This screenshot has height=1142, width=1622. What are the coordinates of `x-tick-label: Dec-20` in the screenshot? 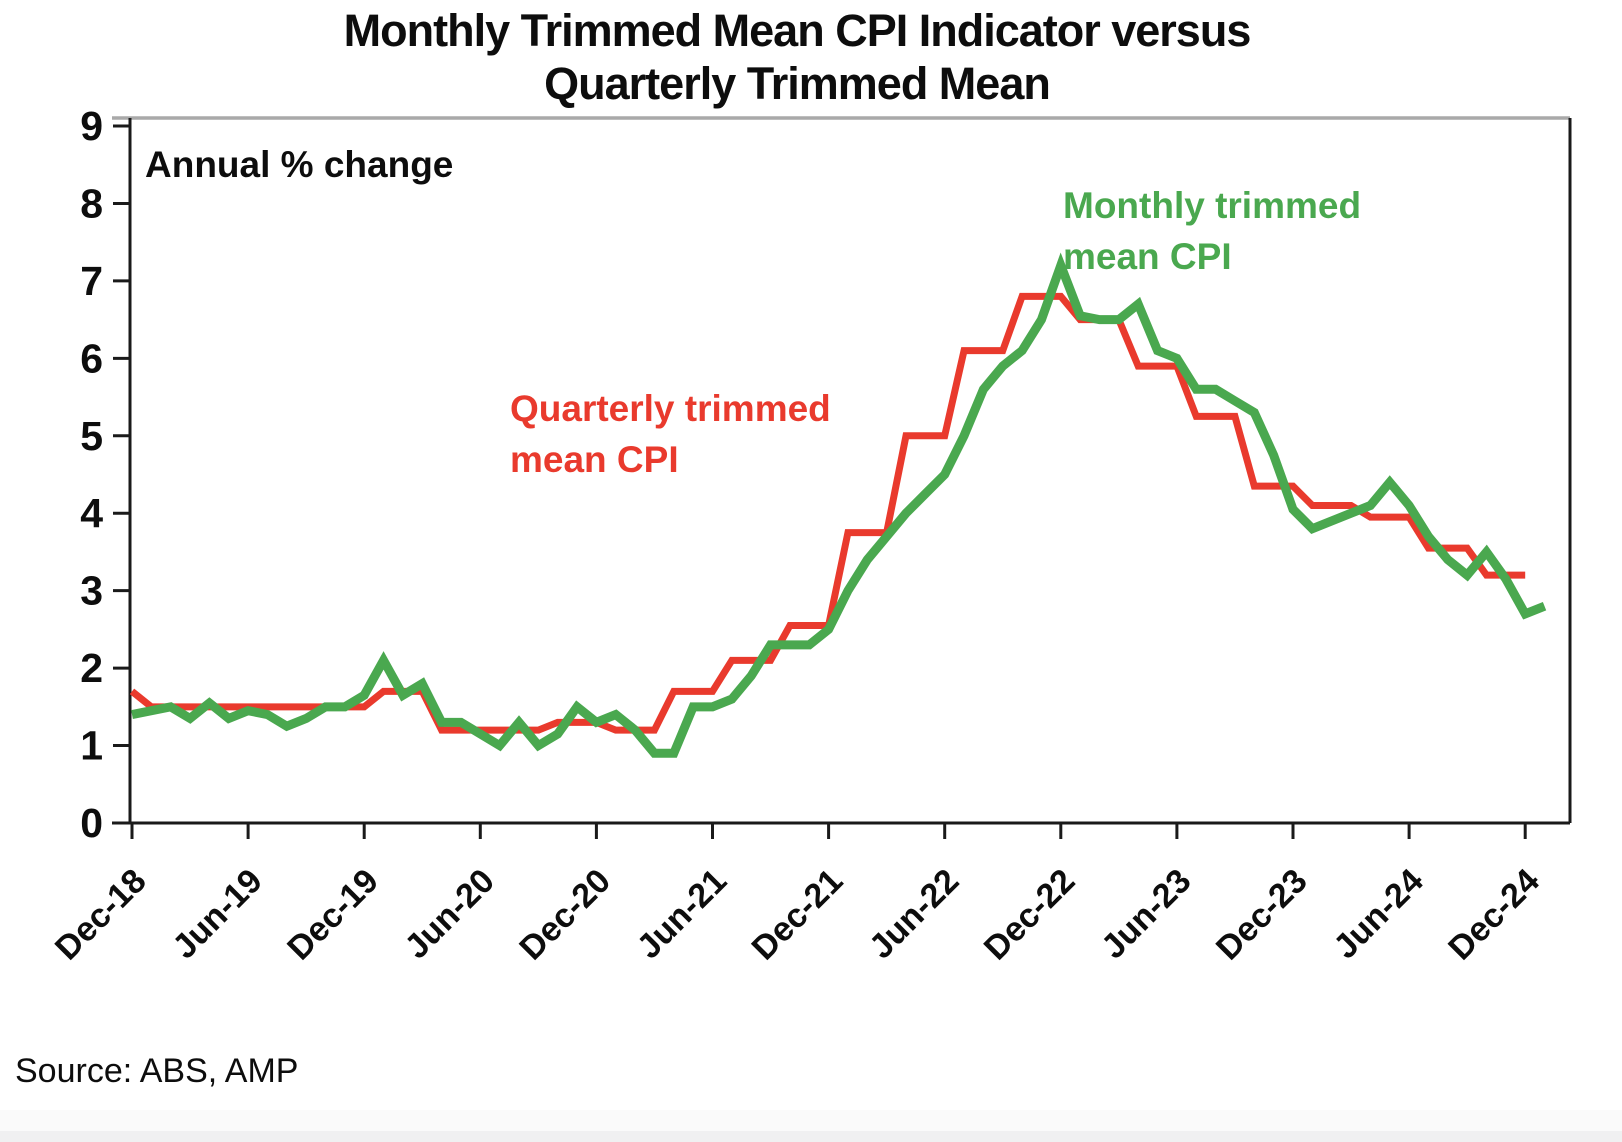 It's located at (565, 915).